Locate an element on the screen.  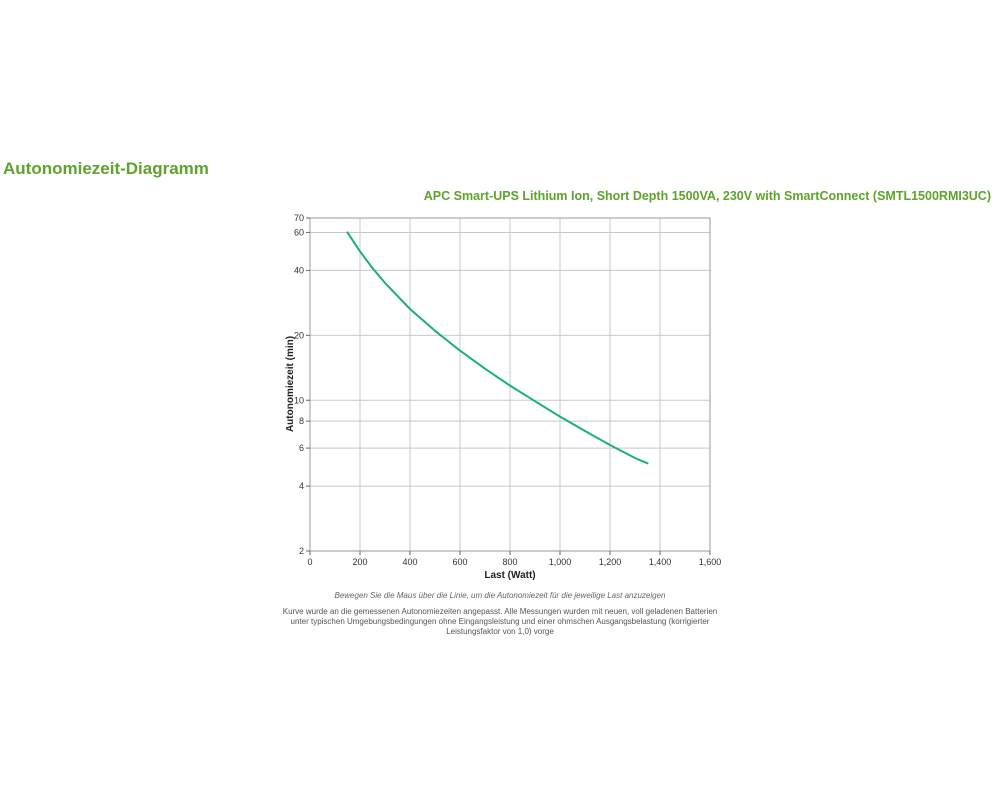
y-axis-label: Autonomiezeit (min) is located at coordinates (290, 384).